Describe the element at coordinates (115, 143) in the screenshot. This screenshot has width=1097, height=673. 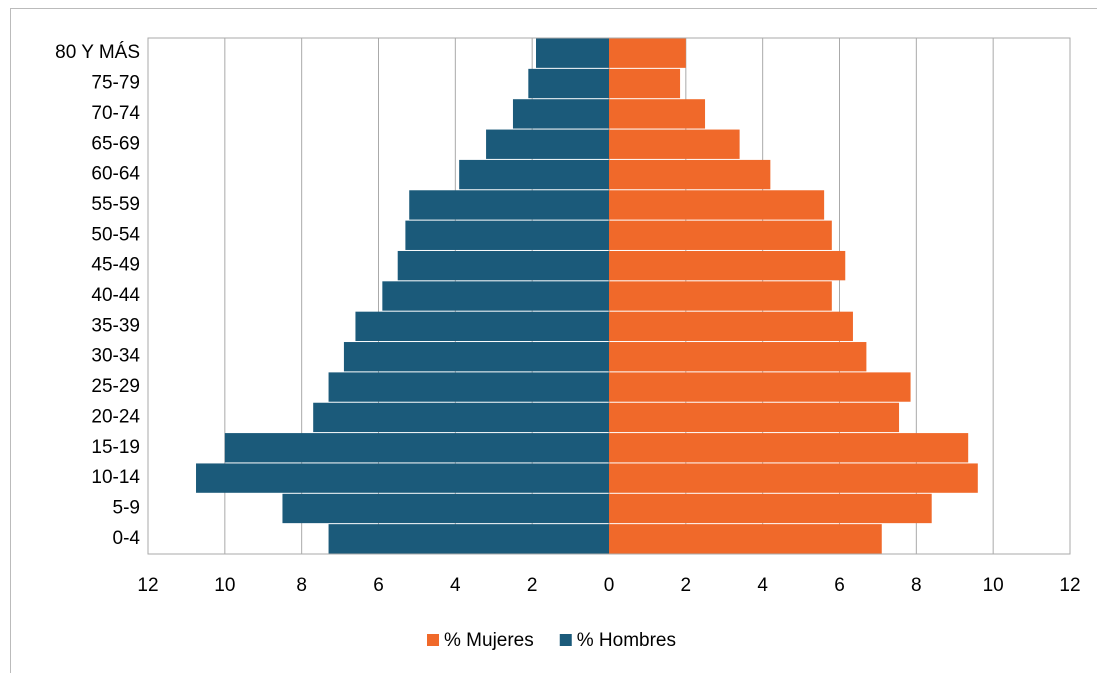
I see `y-tick-label: 65-69` at that location.